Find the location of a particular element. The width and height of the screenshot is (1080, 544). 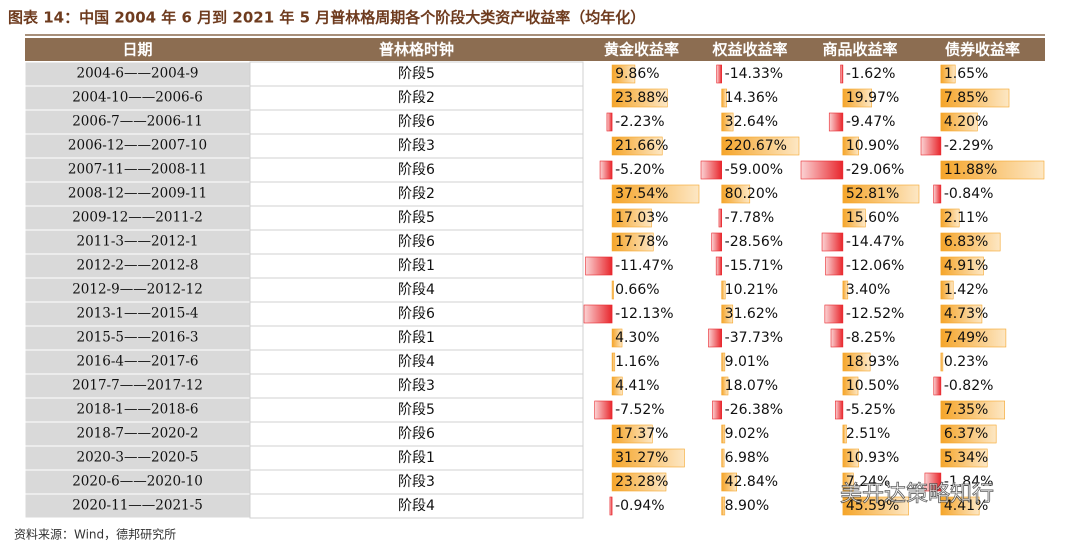

value-label: 18.93% is located at coordinates (872, 362).